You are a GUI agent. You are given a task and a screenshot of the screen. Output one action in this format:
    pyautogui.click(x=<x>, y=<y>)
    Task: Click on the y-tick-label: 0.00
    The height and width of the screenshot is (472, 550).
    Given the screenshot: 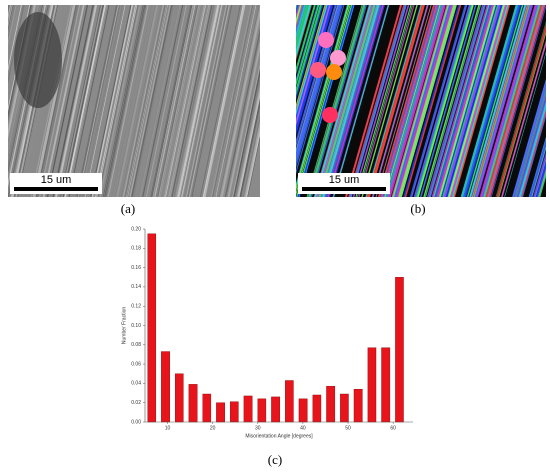 What is the action you would take?
    pyautogui.click(x=136, y=422)
    